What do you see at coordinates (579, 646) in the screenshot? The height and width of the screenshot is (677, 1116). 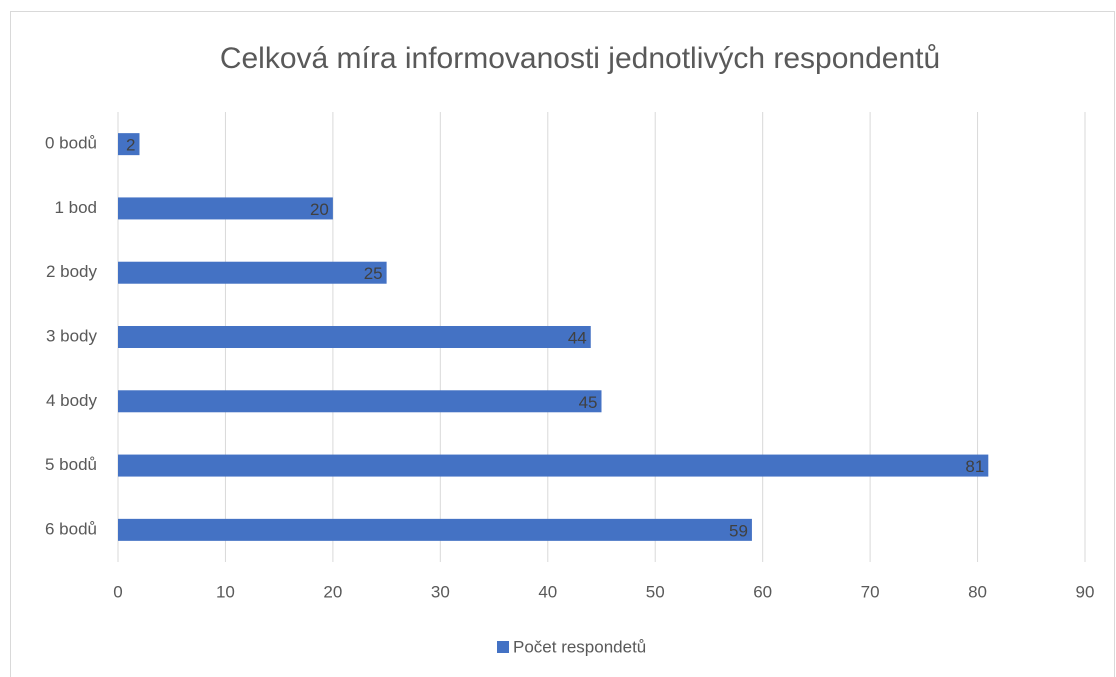 I see `legend-label: Počet respondetů` at bounding box center [579, 646].